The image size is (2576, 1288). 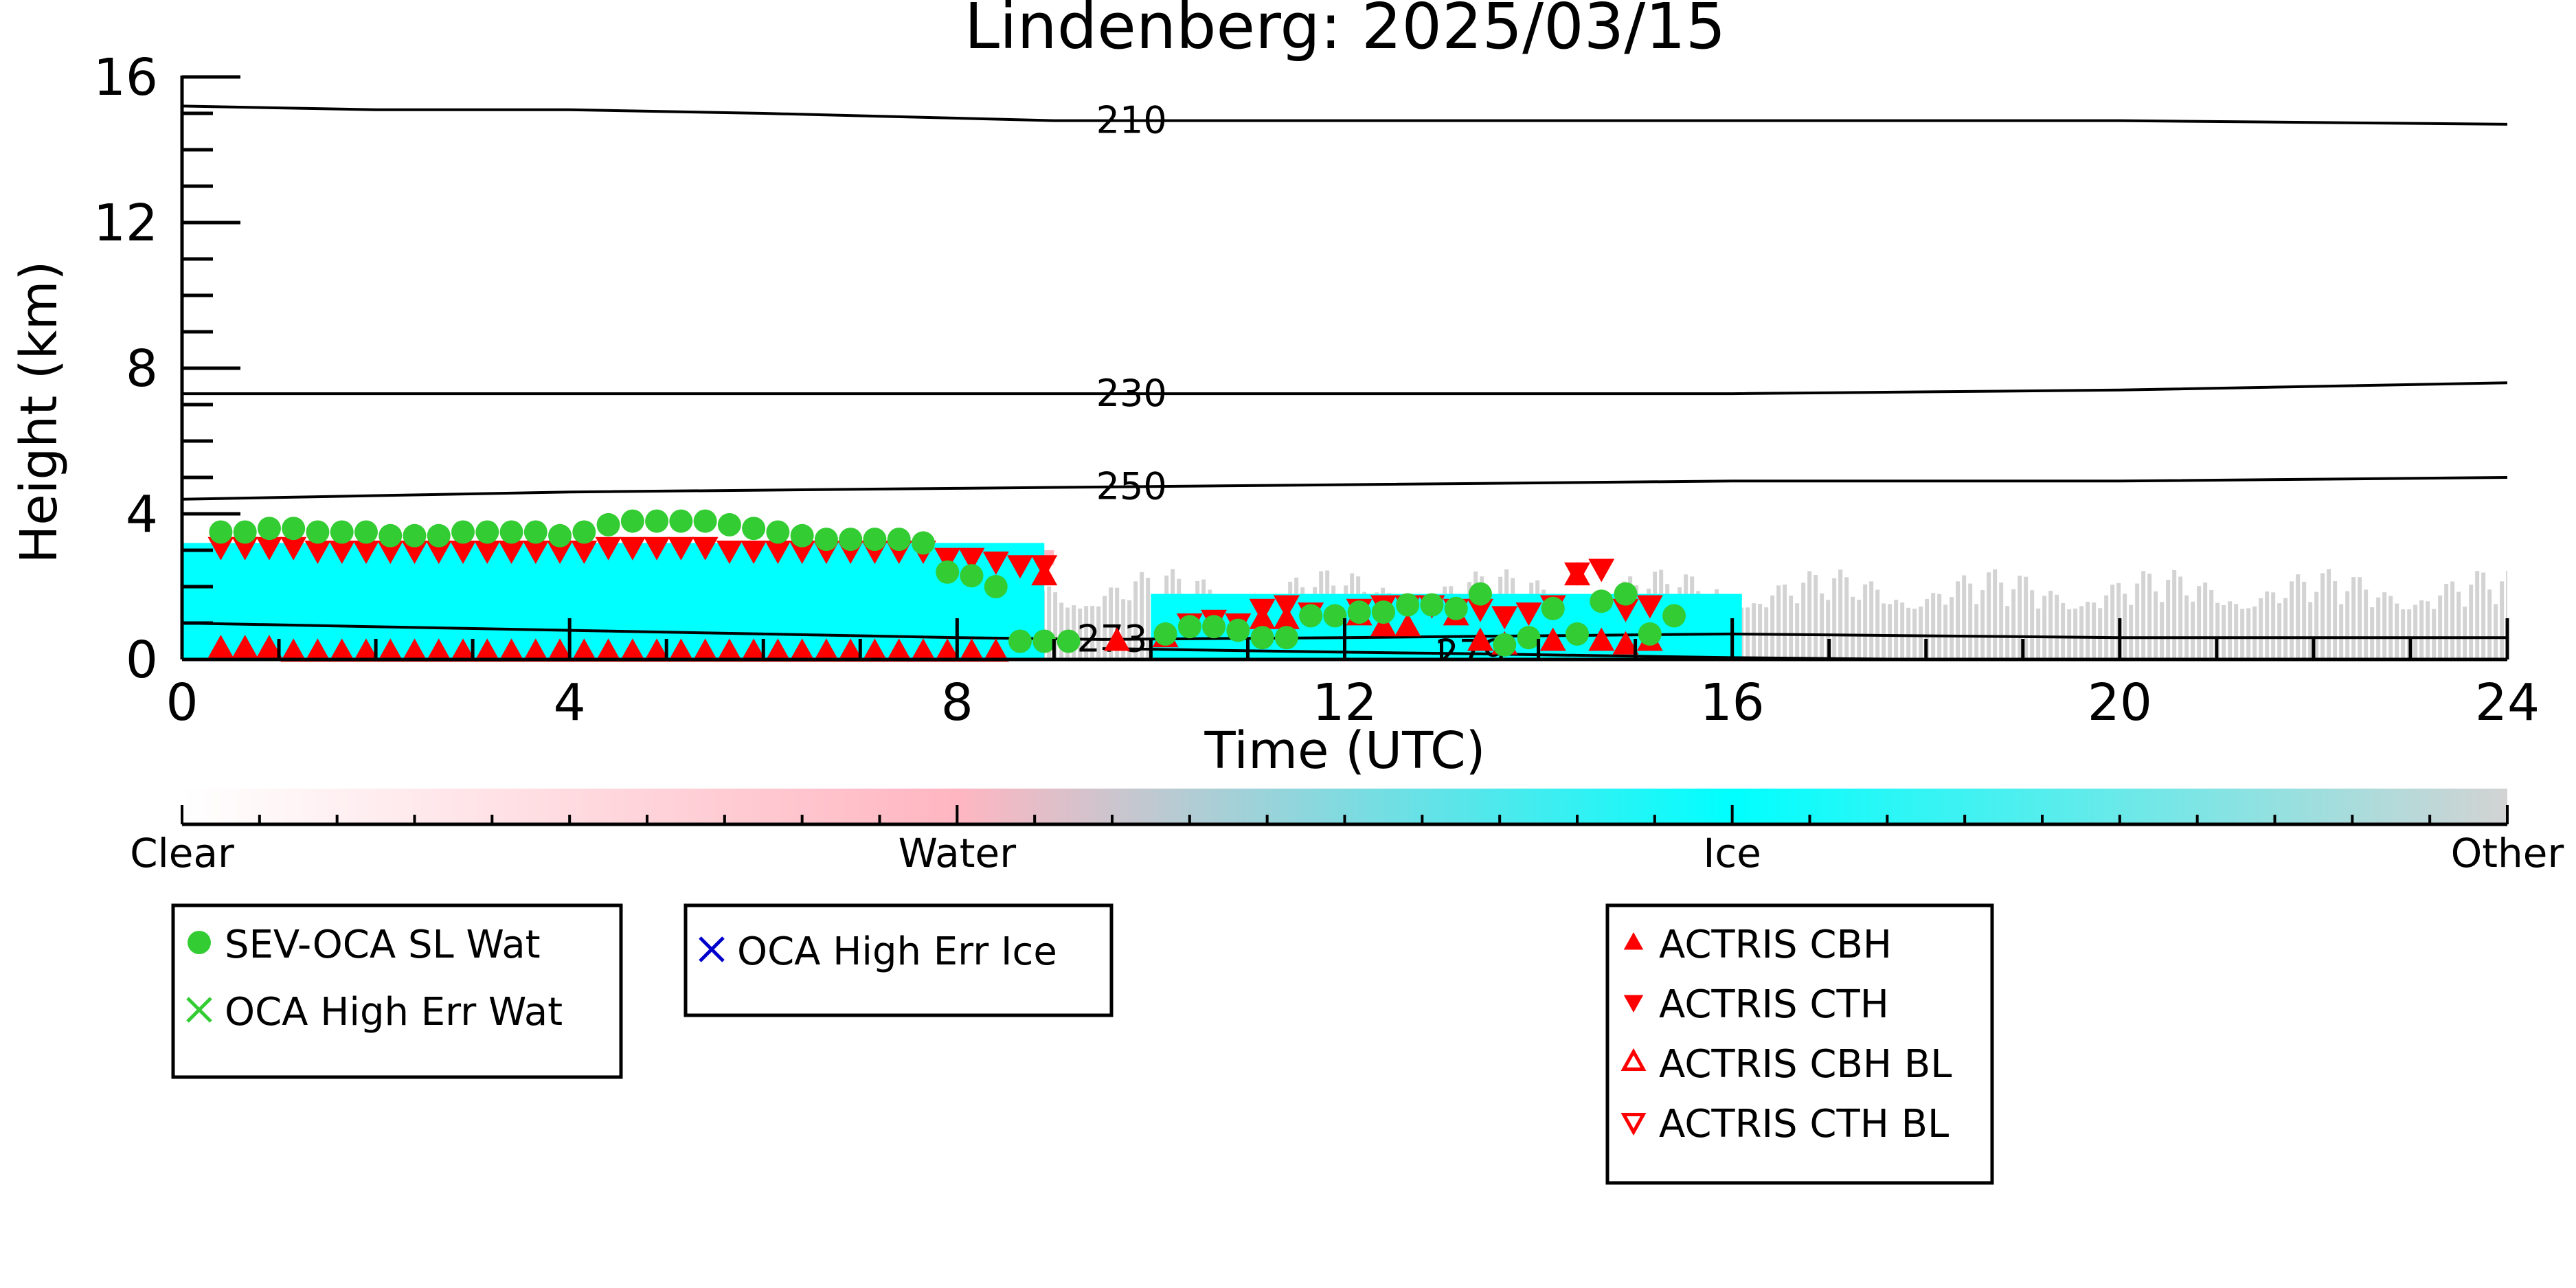 What do you see at coordinates (394, 1012) in the screenshot?
I see `legend-label: OCA High Err Wat` at bounding box center [394, 1012].